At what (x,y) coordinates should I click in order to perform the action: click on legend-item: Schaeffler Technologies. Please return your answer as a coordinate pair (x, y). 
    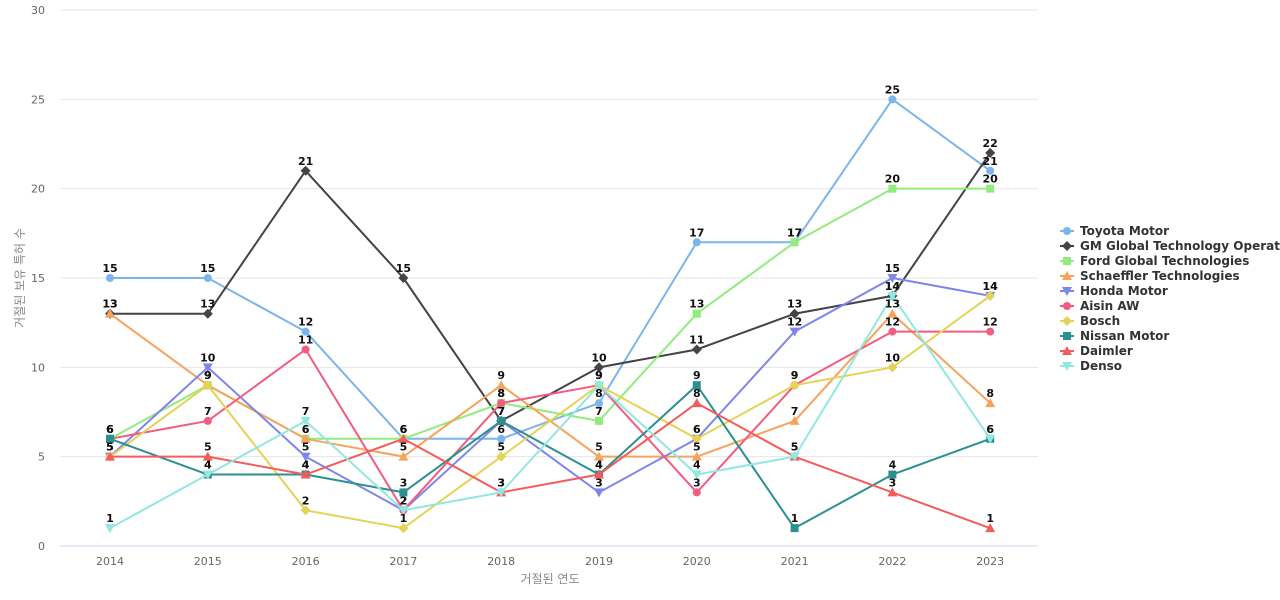
    Looking at the image, I should click on (1150, 276).